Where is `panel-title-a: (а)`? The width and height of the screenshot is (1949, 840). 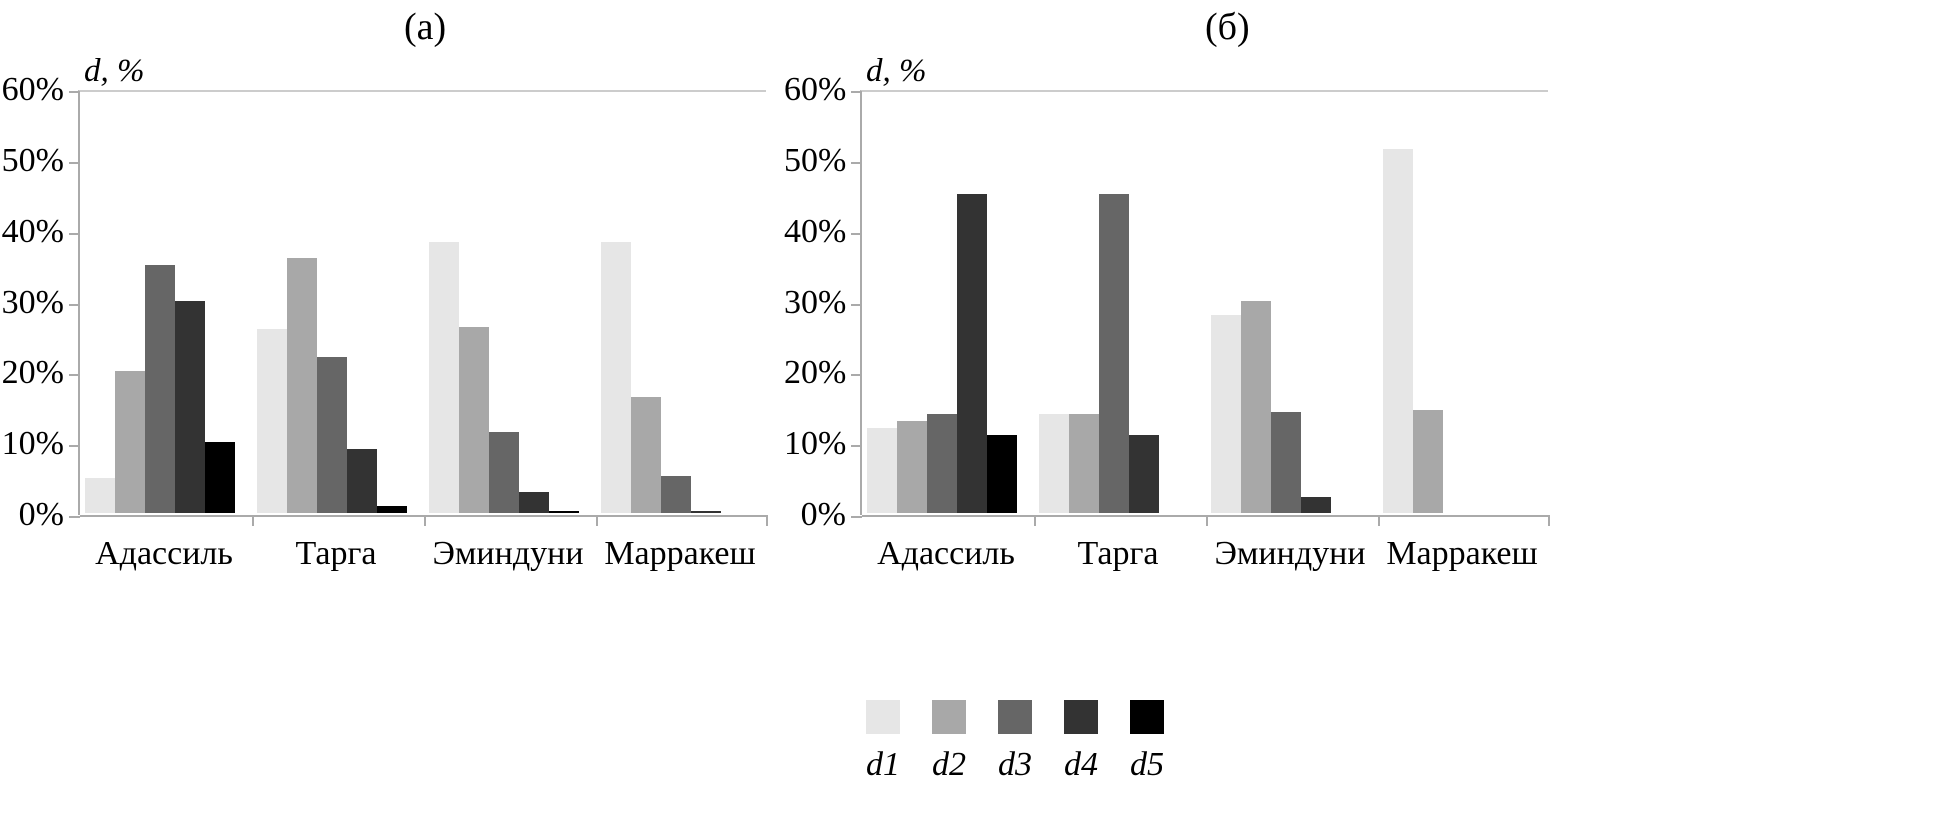 panel-title-a: (а) is located at coordinates (425, 27).